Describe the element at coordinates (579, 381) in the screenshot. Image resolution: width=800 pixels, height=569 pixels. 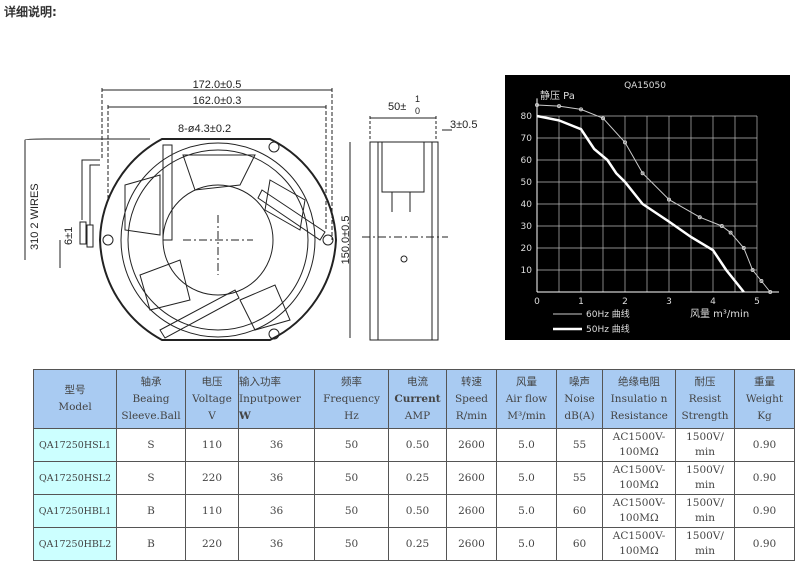
I see `header-cn: 噪声` at that location.